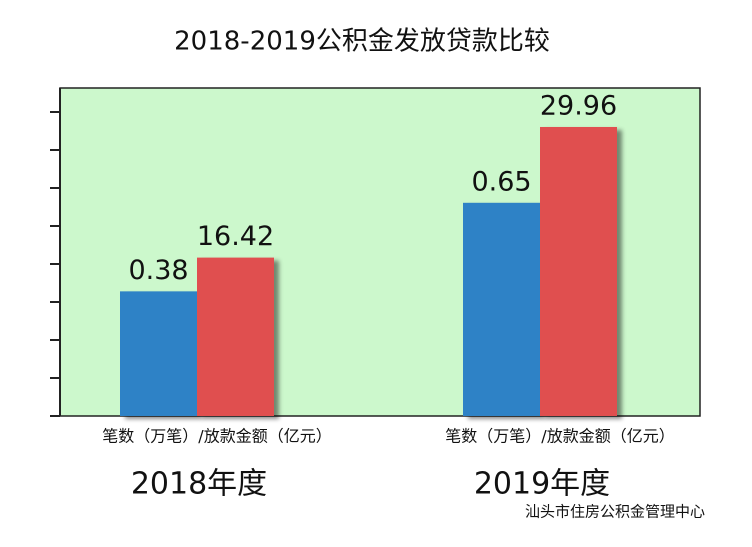 Image resolution: width=752 pixels, height=547 pixels. I want to click on watermark: 汕头市住房公积金管理中心, so click(615, 512).